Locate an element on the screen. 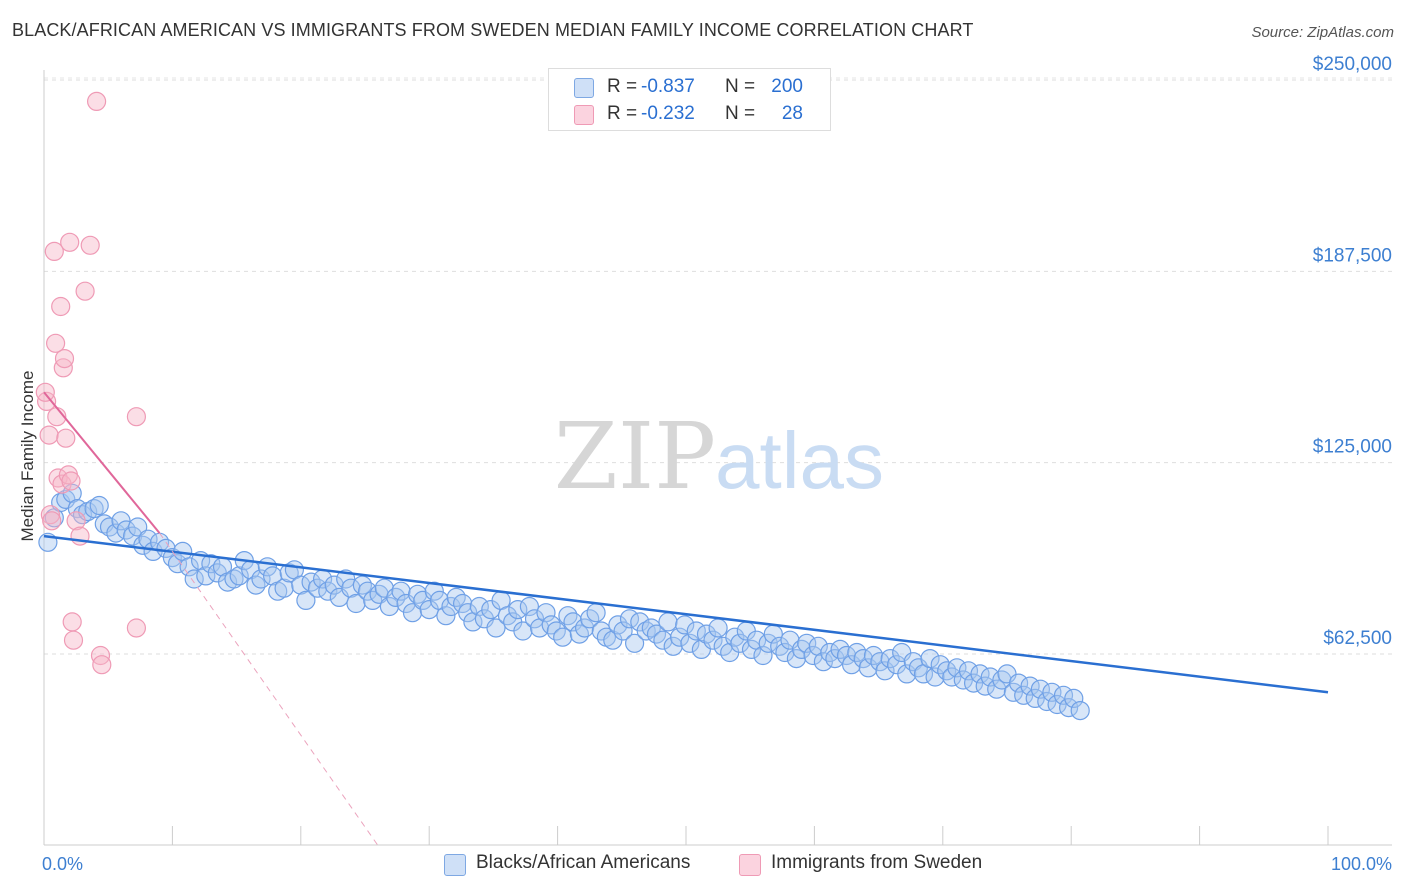 Image resolution: width=1406 pixels, height=892 pixels. correlation-legend: R = -0.837 N = 200 R = -0.232 N = 28 is located at coordinates (689, 99).